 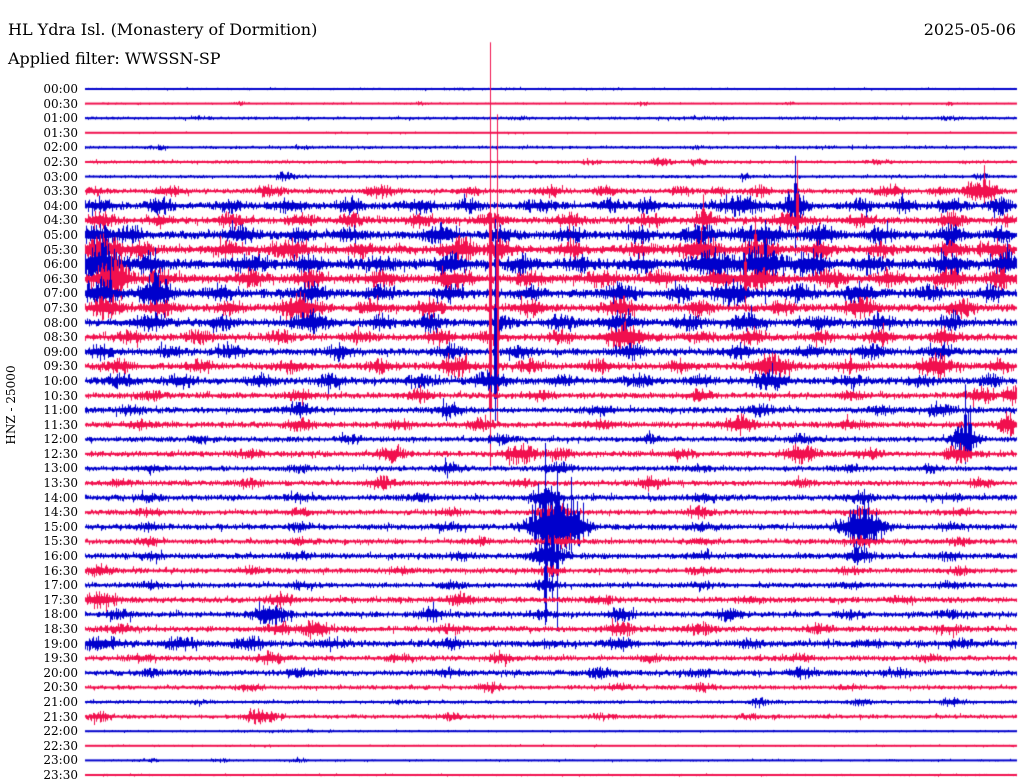 I want to click on time-label-12-00: 12:00, so click(x=60, y=439).